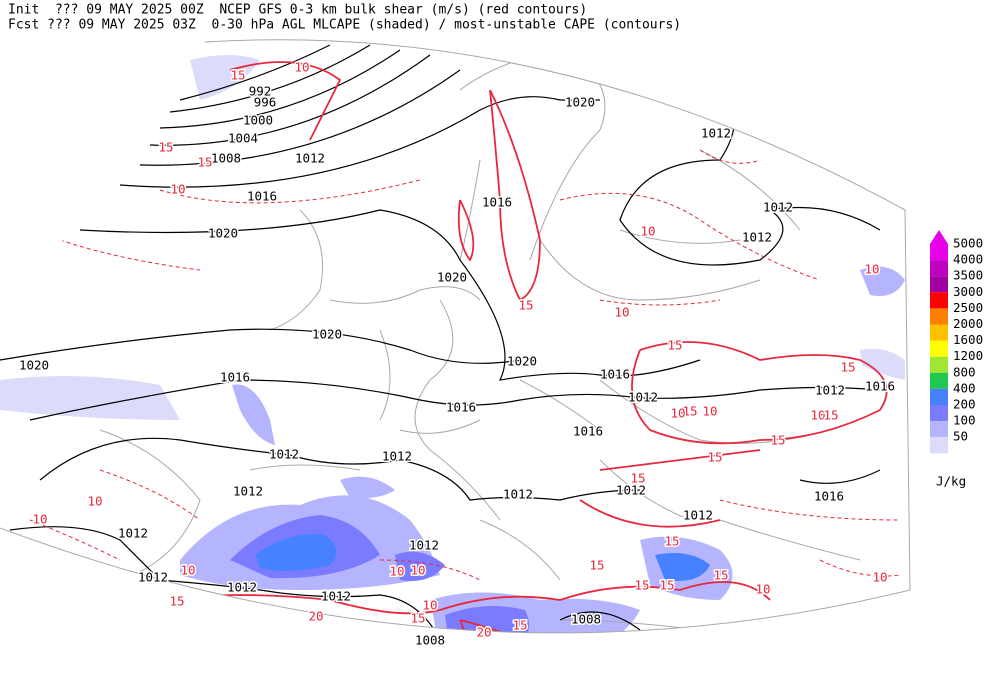 Image resolution: width=1000 pixels, height=684 pixels. What do you see at coordinates (315, 616) in the screenshot?
I see `shear-label: 20` at bounding box center [315, 616].